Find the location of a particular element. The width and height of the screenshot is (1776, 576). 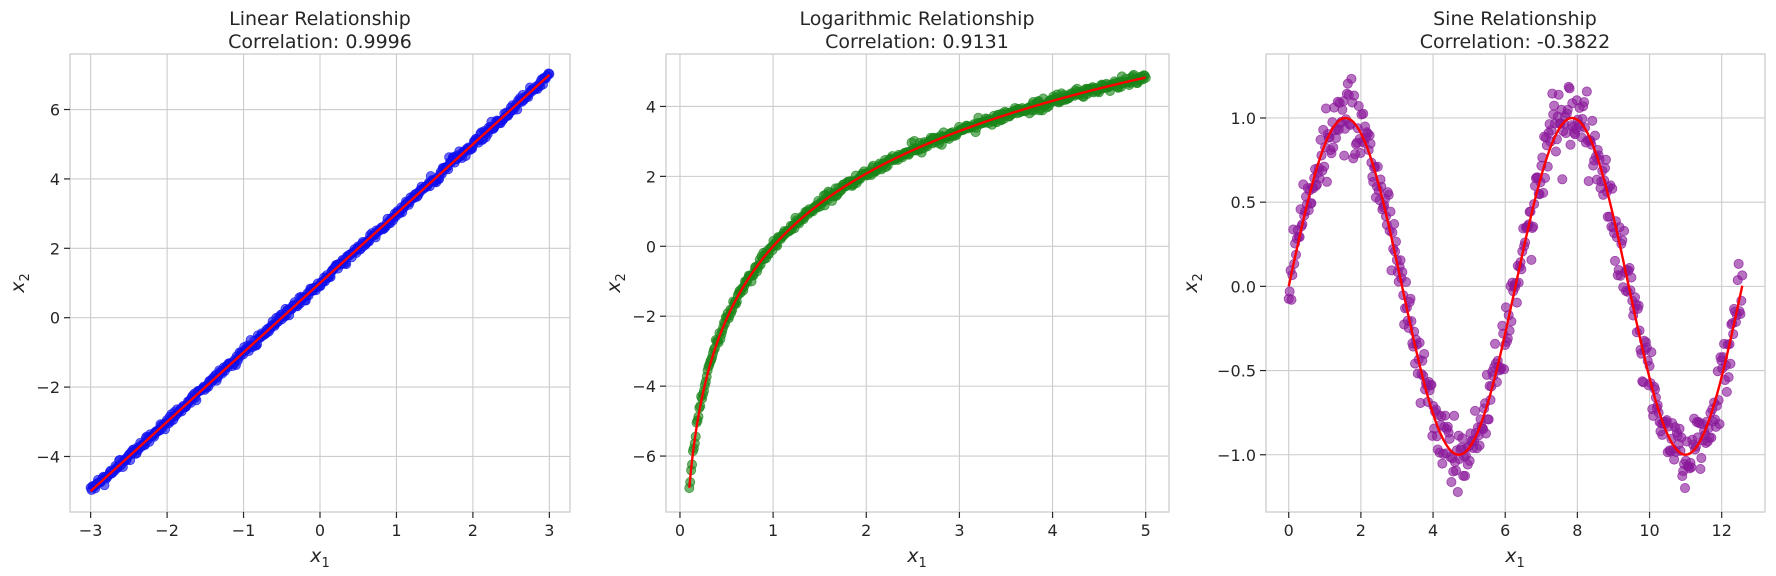

x-tick-label: 6 is located at coordinates (1505, 530).